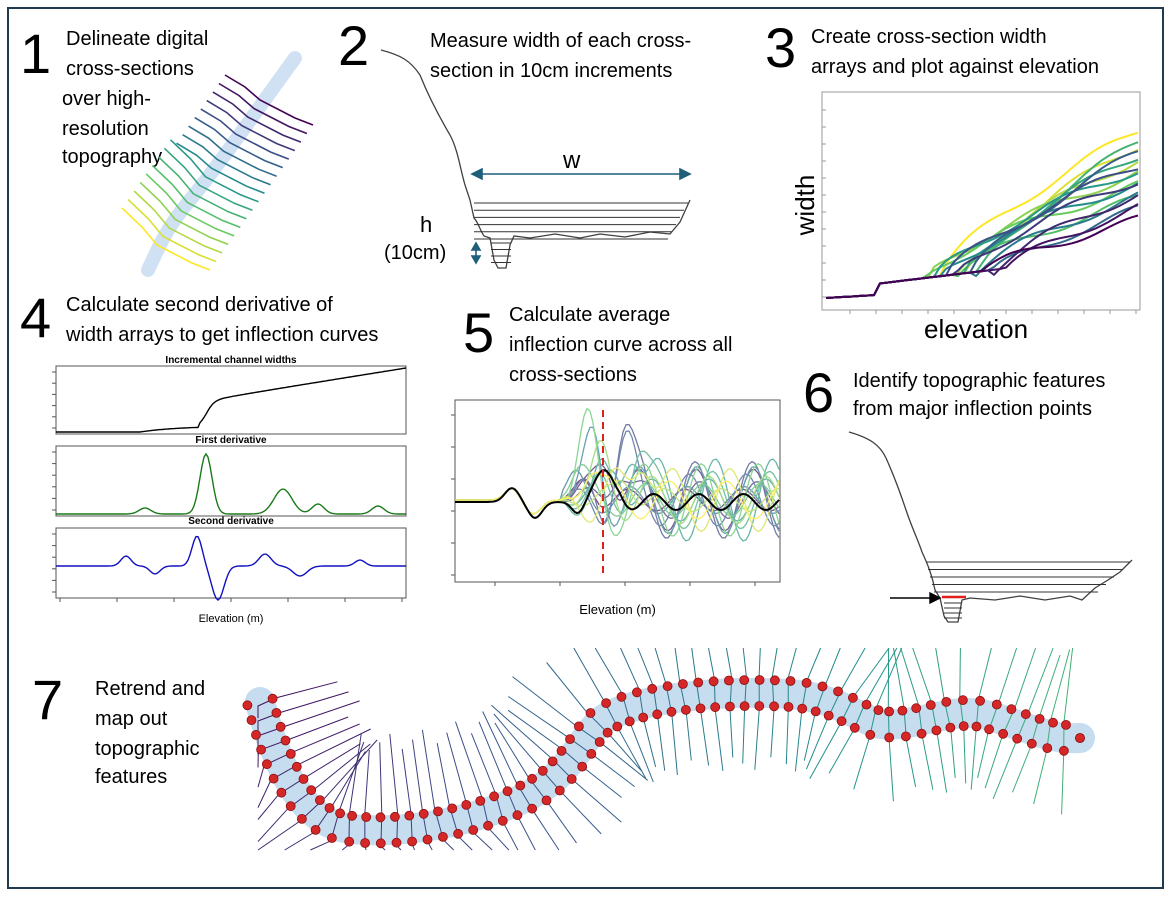 The width and height of the screenshot is (1175, 899). What do you see at coordinates (105, 129) in the screenshot?
I see `step-1-line-4: resolution` at bounding box center [105, 129].